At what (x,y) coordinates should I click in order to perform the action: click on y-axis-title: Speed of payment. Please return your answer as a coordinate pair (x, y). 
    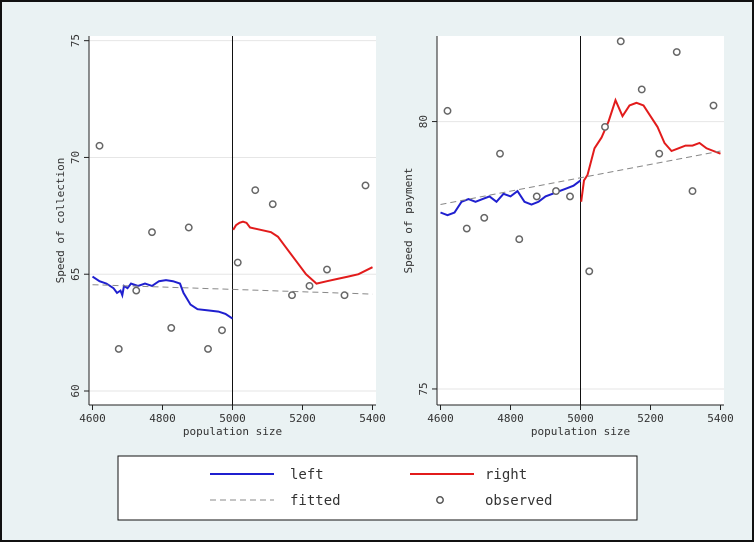
    Looking at the image, I should click on (408, 221).